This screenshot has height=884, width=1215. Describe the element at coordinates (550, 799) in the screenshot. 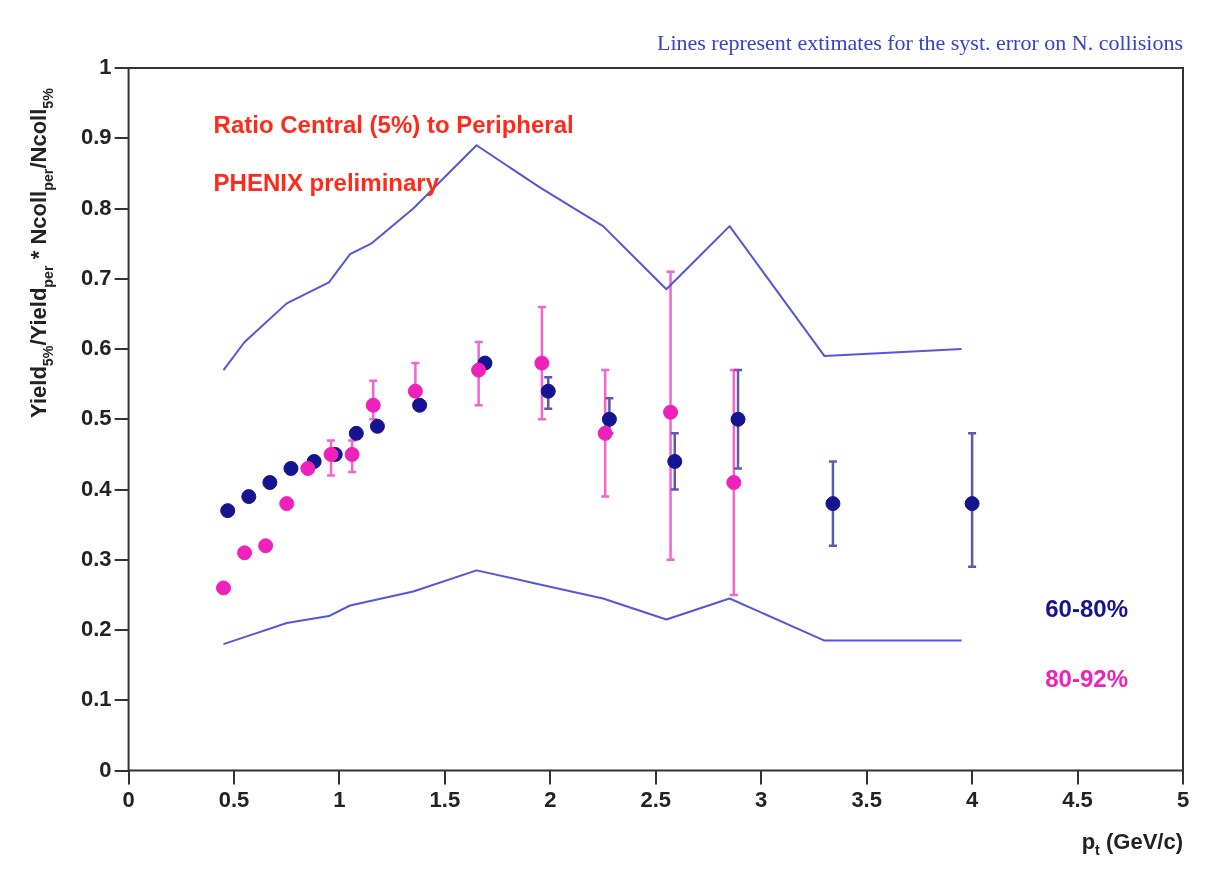

I see `x-tick-label: 2` at that location.